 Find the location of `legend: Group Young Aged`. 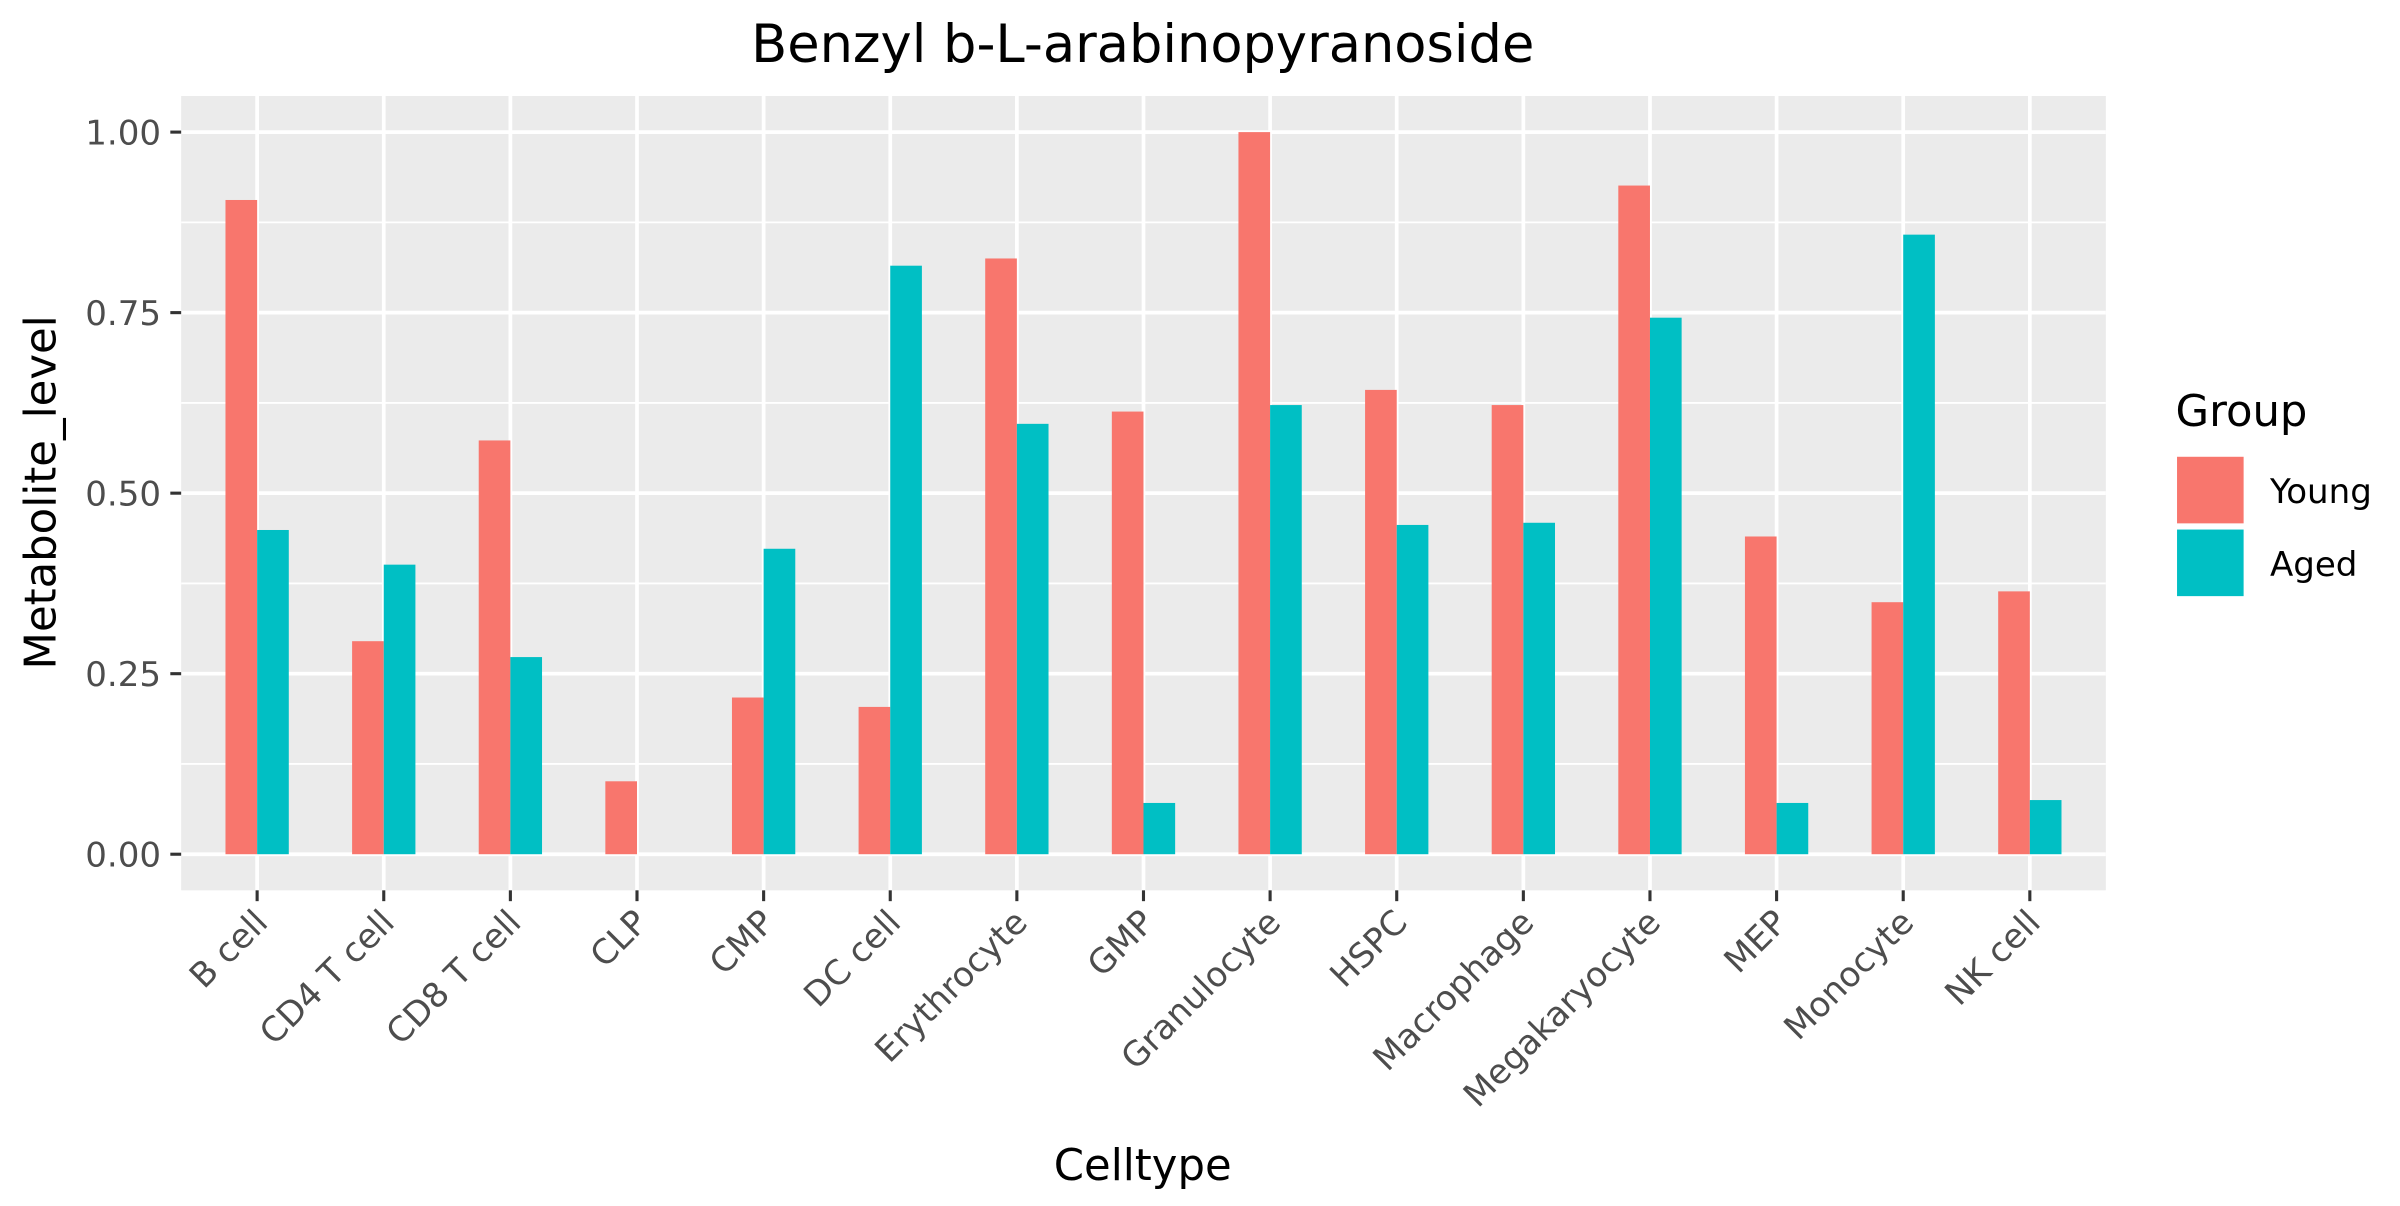

legend: Group Young Aged is located at coordinates (2273, 492).